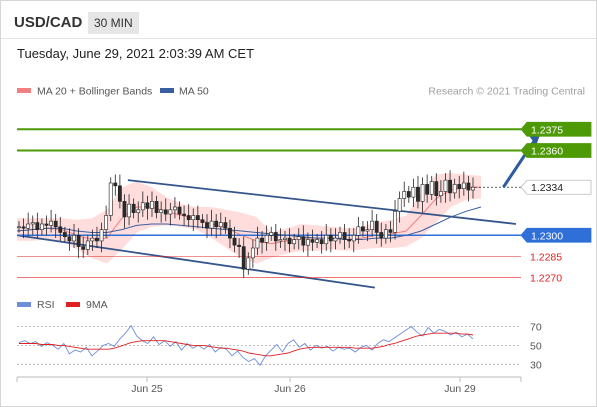  I want to click on level-tag-1.2334, so click(556, 187).